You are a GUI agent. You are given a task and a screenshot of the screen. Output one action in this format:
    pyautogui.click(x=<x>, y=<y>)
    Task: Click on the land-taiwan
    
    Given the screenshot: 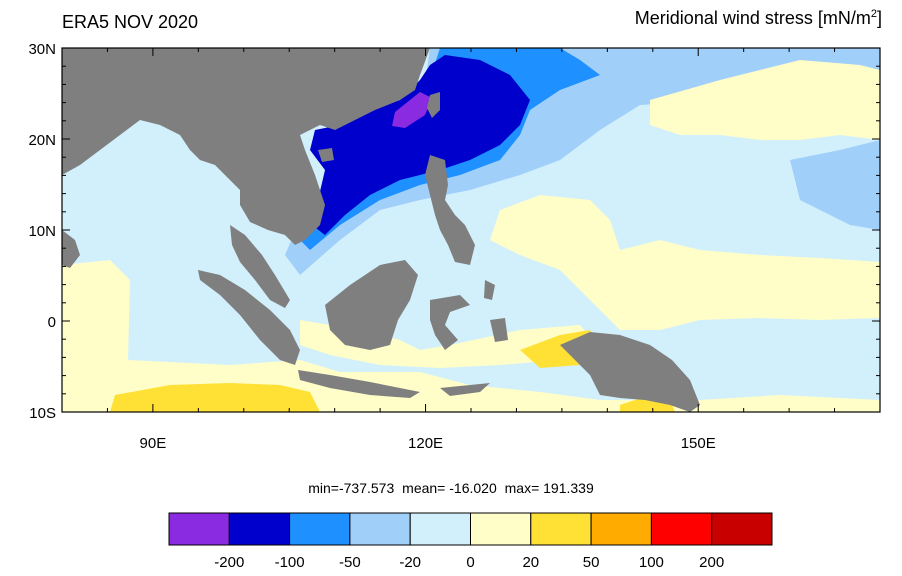 What is the action you would take?
    pyautogui.click(x=433, y=105)
    